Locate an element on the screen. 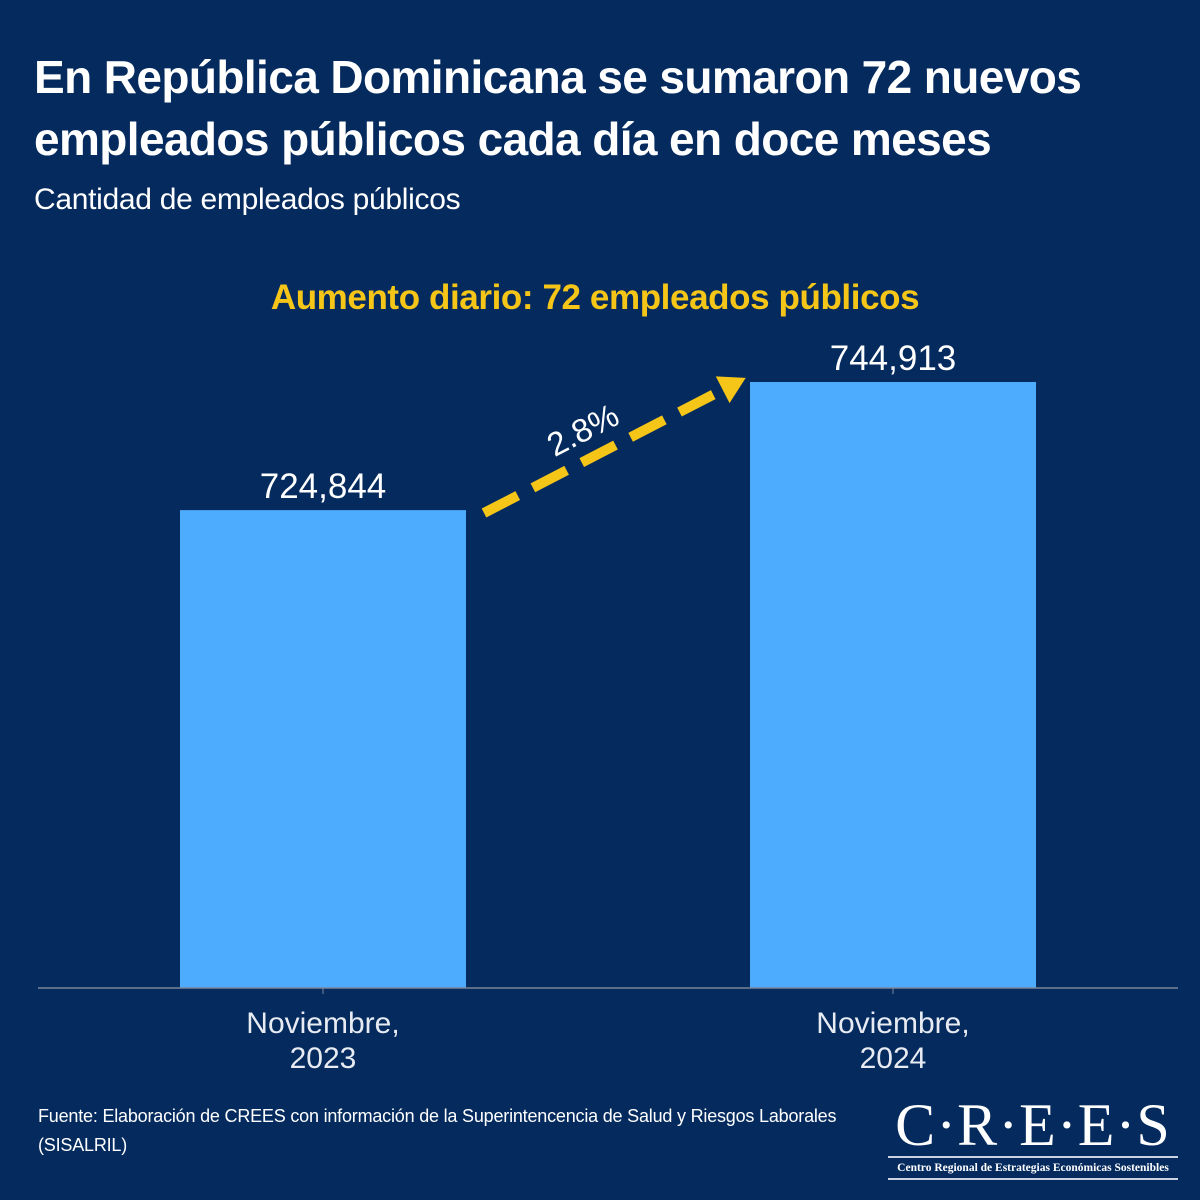  value-label: 744,913 is located at coordinates (893, 358).